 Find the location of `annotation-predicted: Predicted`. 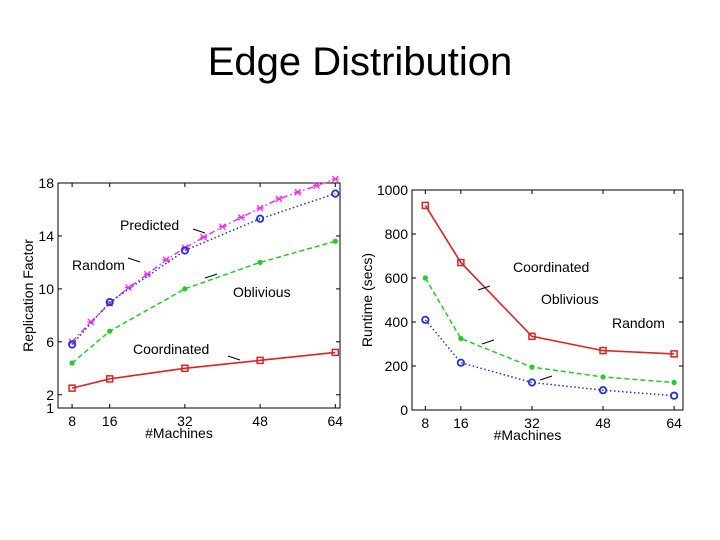

annotation-predicted: Predicted is located at coordinates (163, 225).